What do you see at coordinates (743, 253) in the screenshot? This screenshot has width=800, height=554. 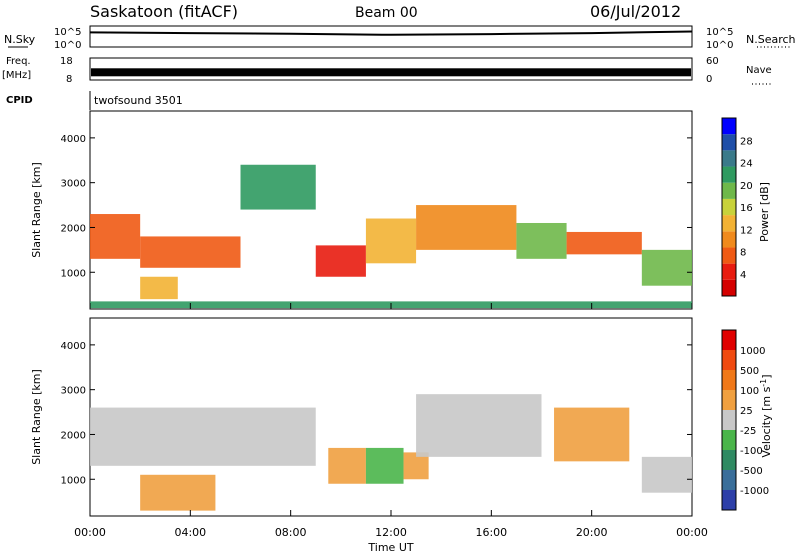 I see `power-cbar-tick-5: 8` at bounding box center [743, 253].